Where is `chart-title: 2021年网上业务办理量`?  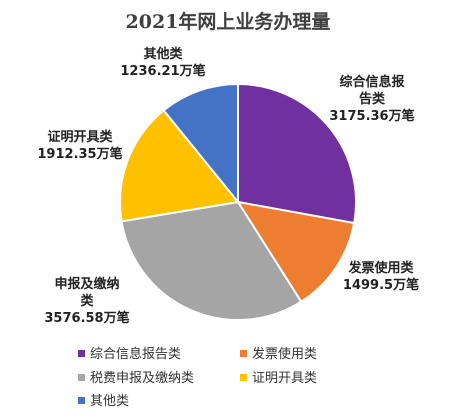
chart-title: 2021年网上业务办理量 is located at coordinates (228, 21).